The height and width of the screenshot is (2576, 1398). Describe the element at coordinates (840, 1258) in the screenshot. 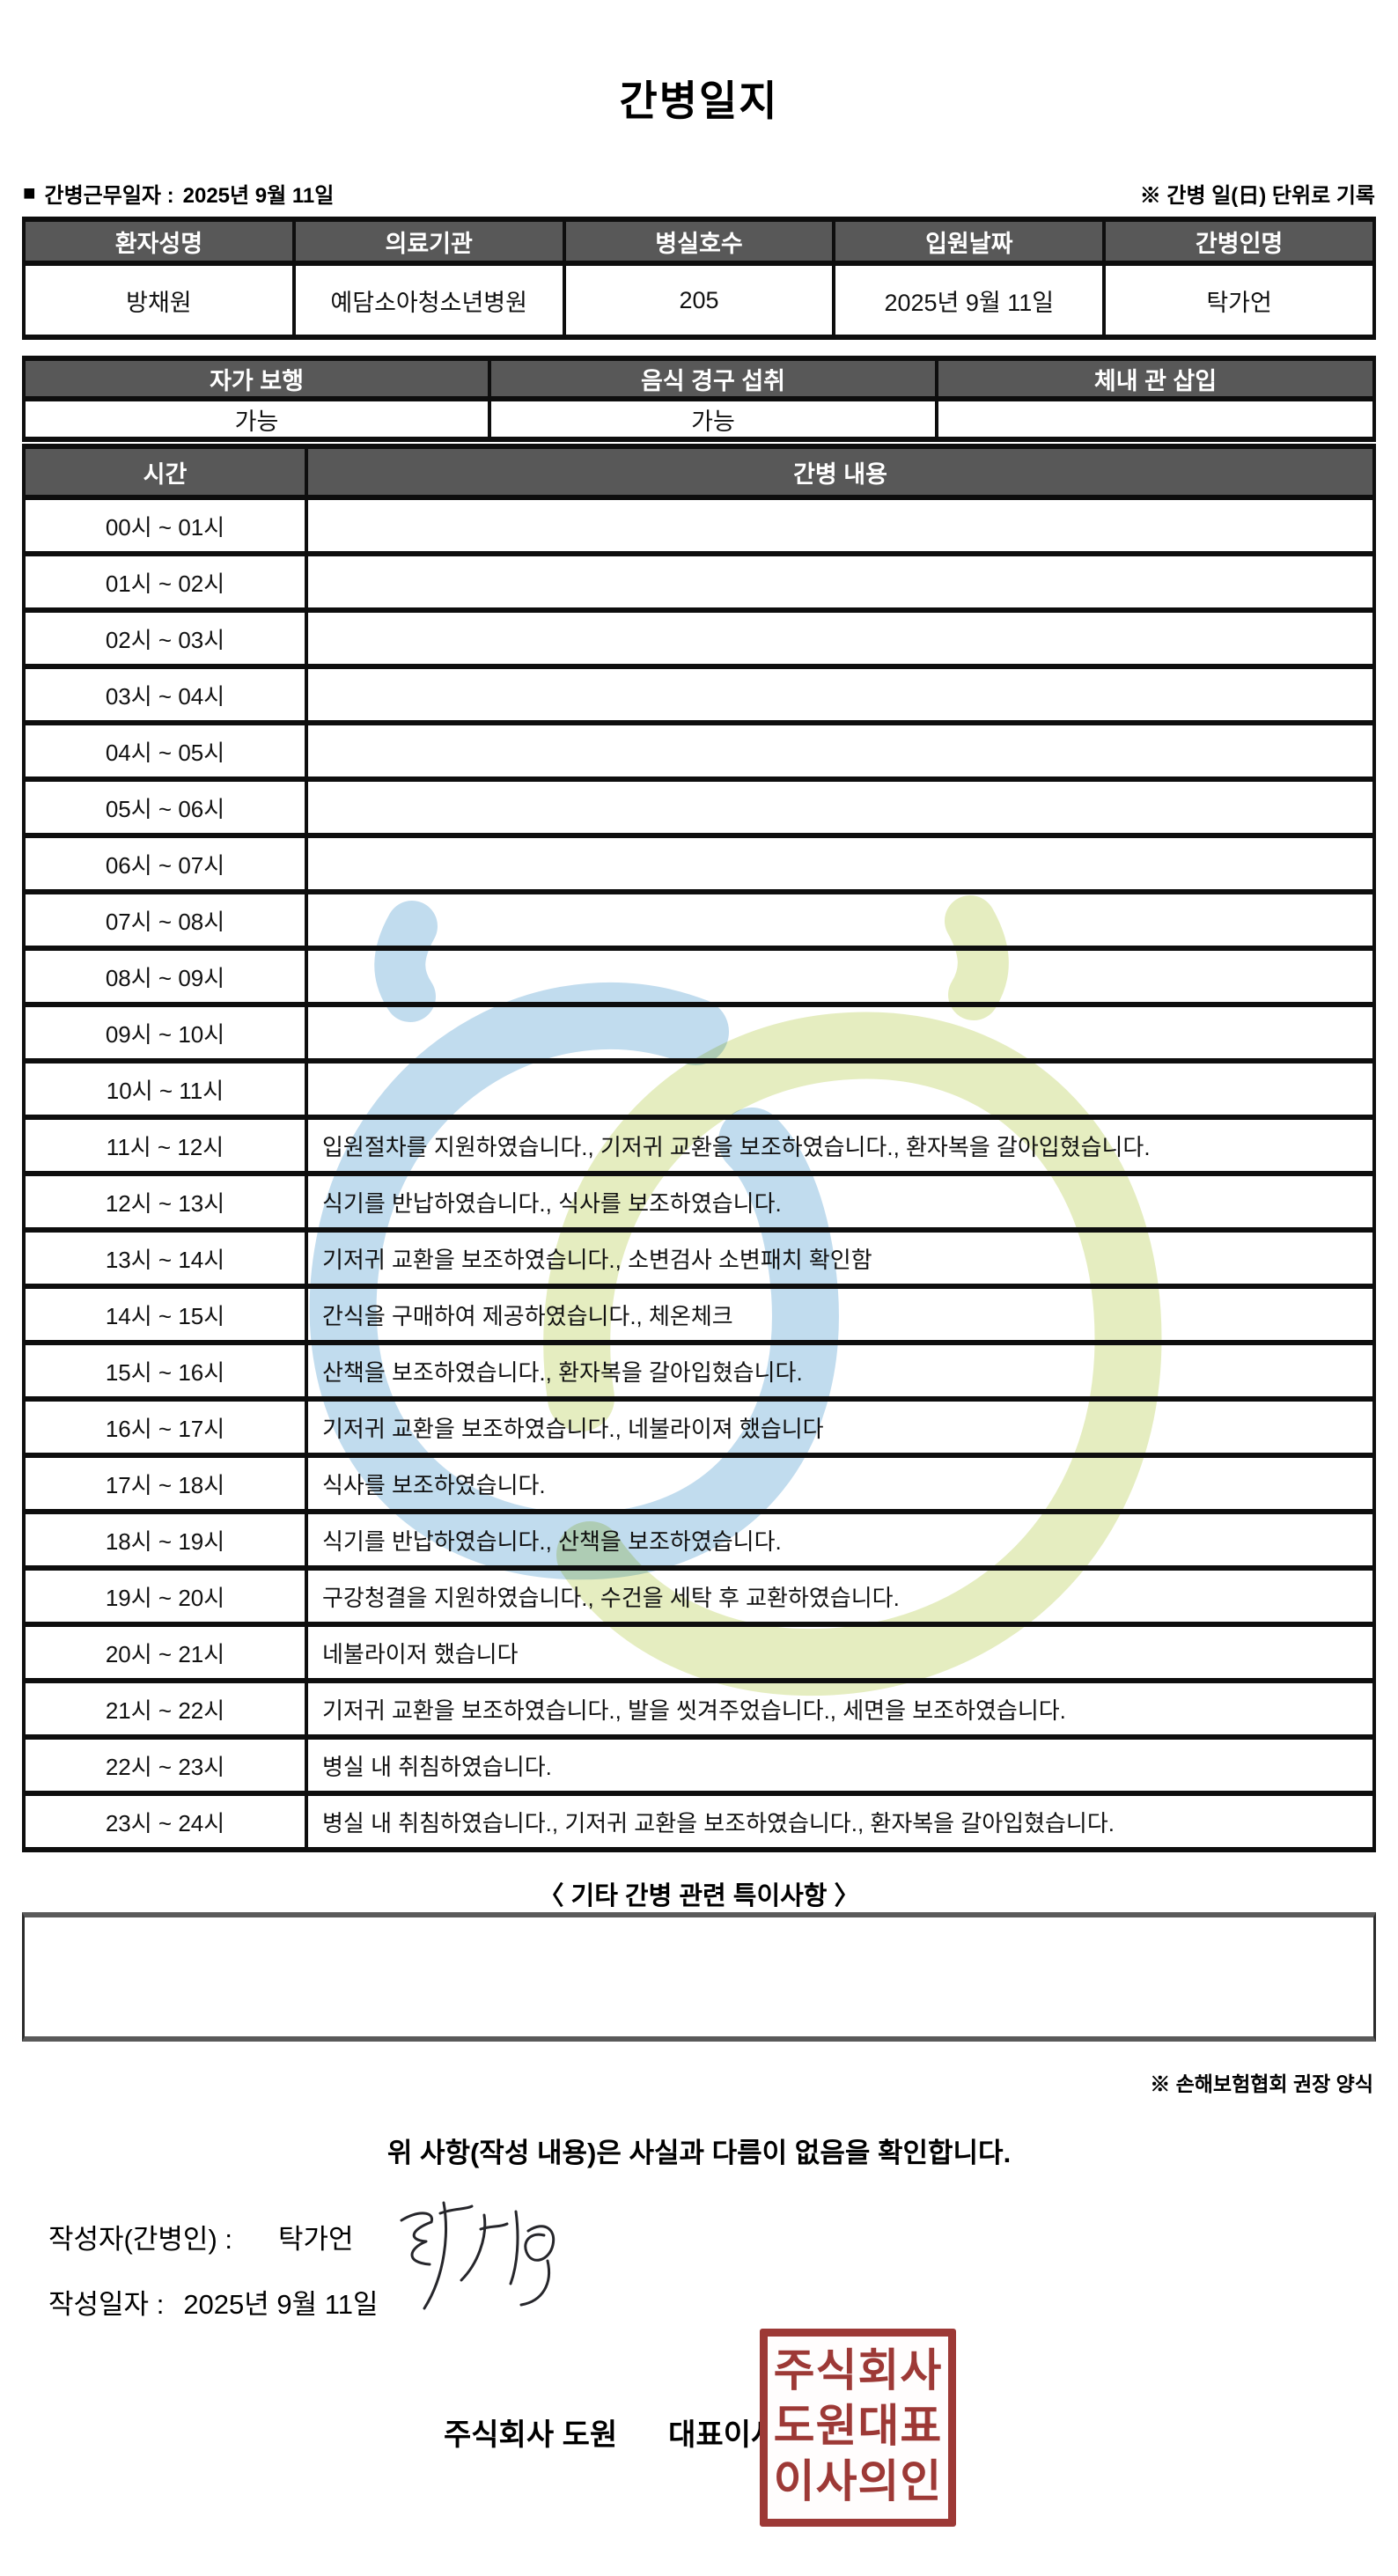

I see `care-content-cell: 기저귀 교환을 보조하였습니다., 소변검사 소변패치 확인함` at that location.